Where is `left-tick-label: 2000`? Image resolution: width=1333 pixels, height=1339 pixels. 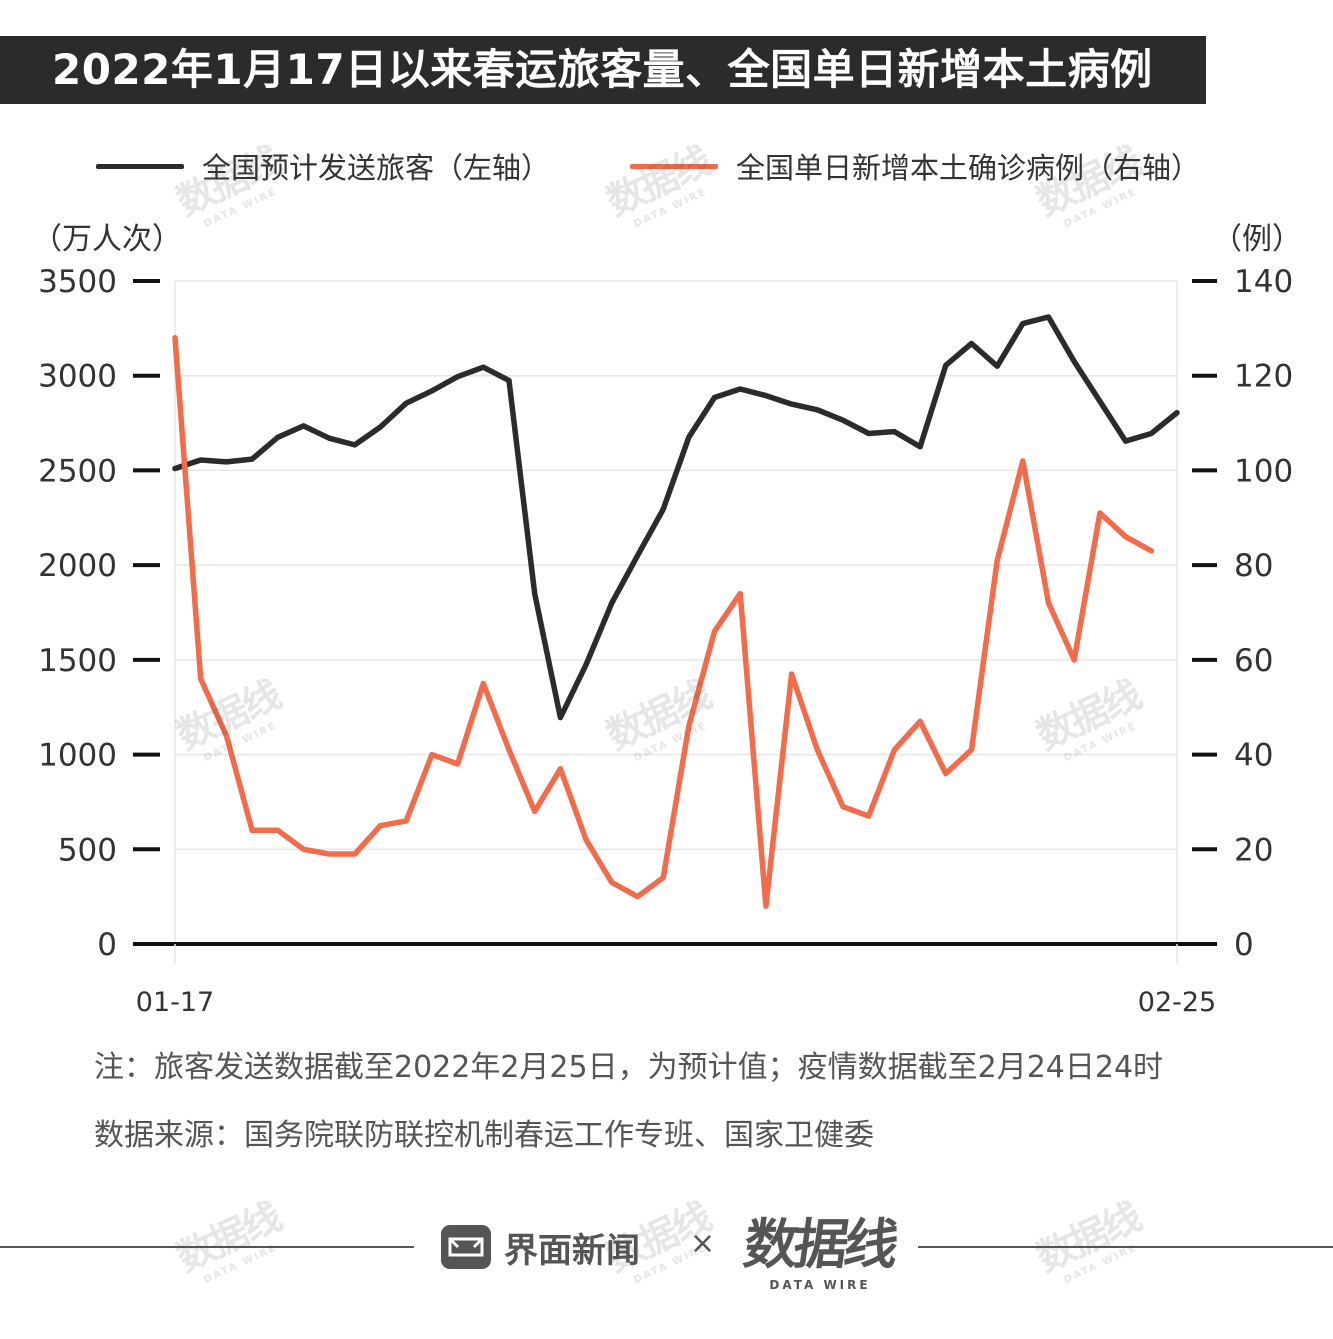 left-tick-label: 2000 is located at coordinates (77, 566).